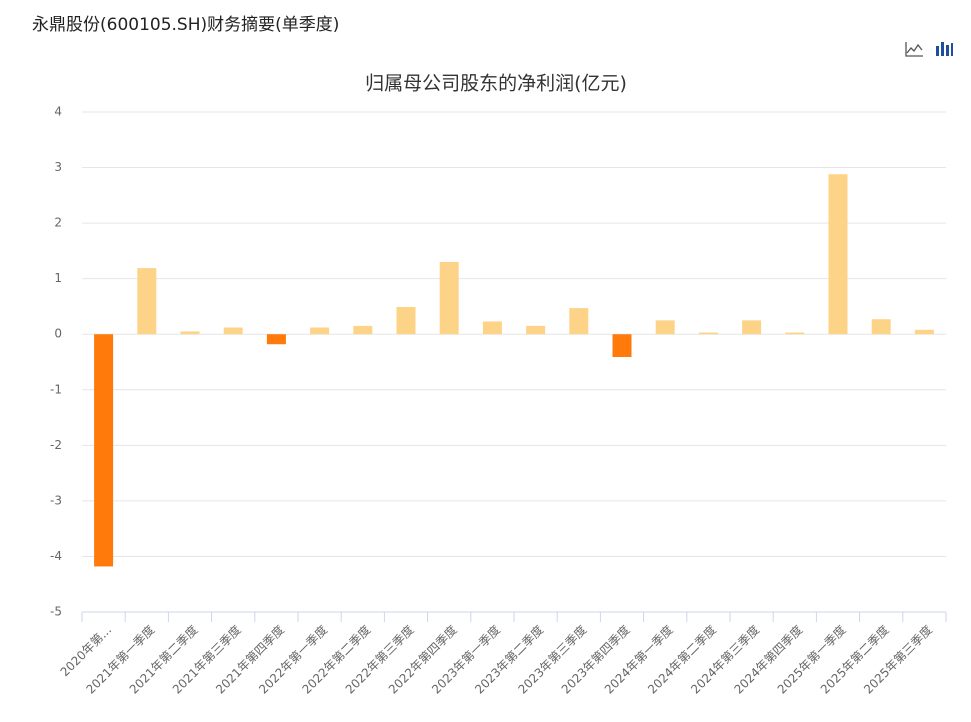  I want to click on page-title: 永鼎股份(600105.SH)财务摘要(单季度), so click(186, 25).